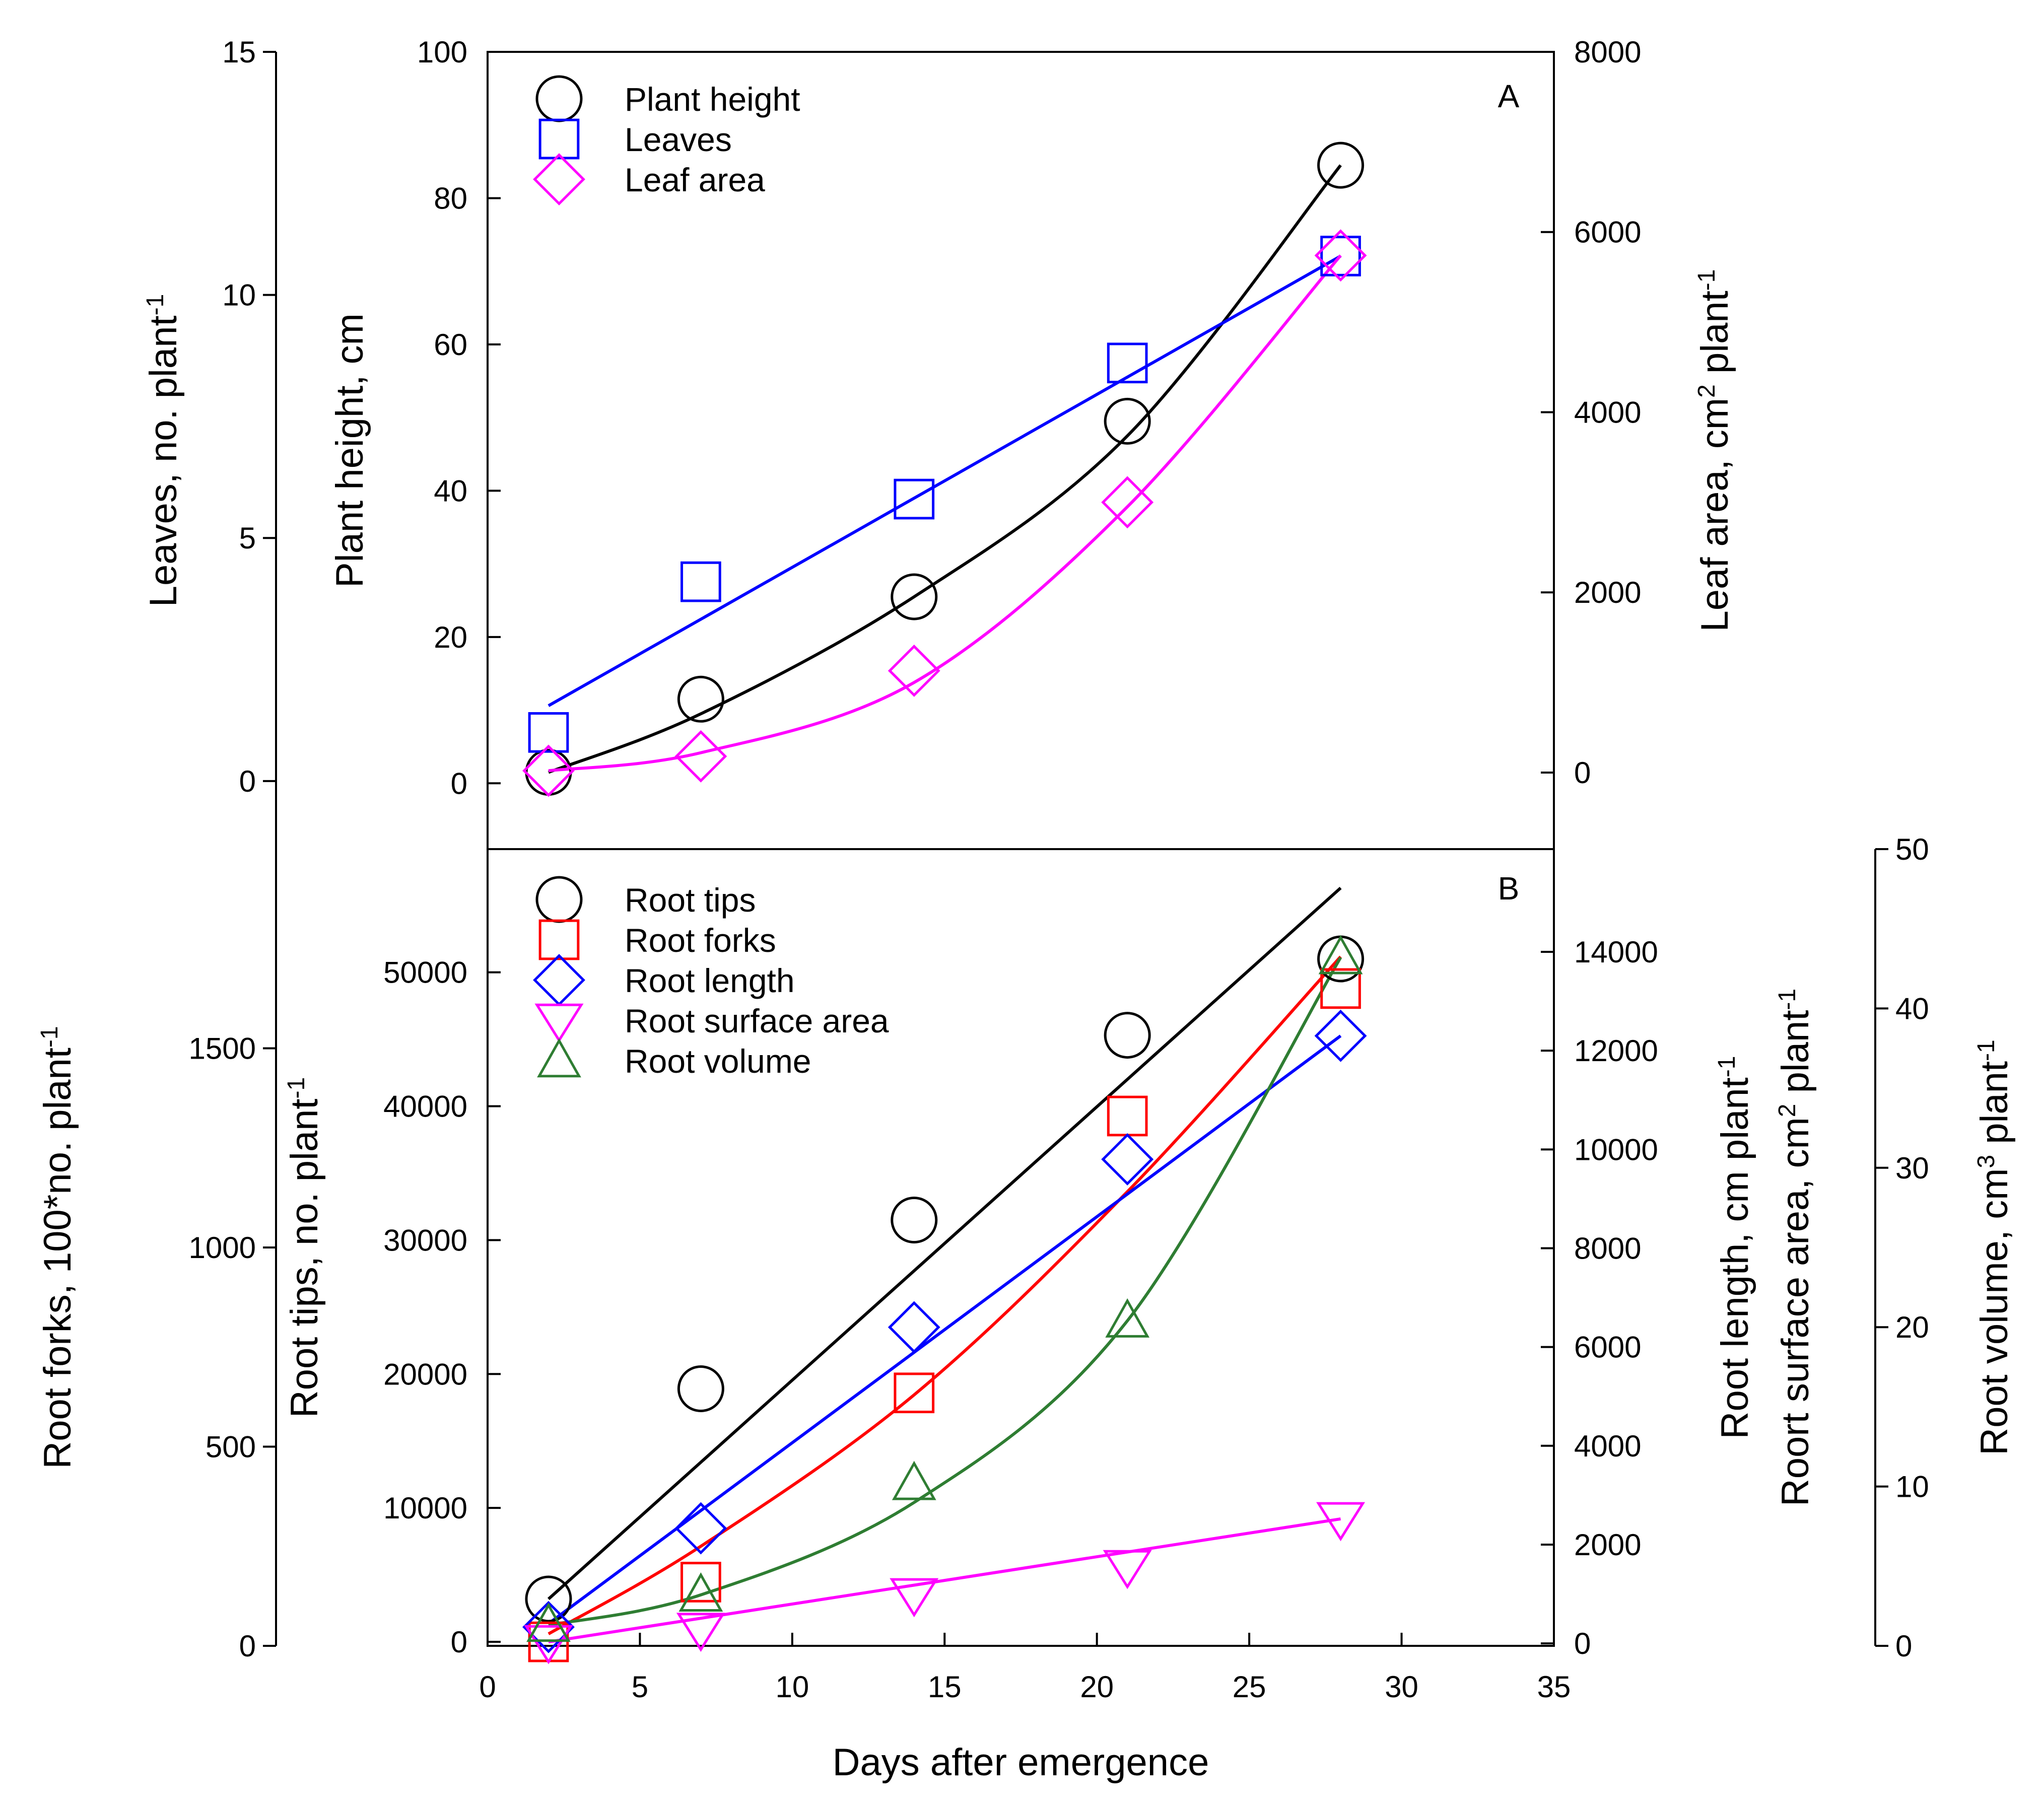 The height and width of the screenshot is (1806, 2044). I want to click on panel-b-length-axis-tick-label: 2000, so click(1607, 1545).